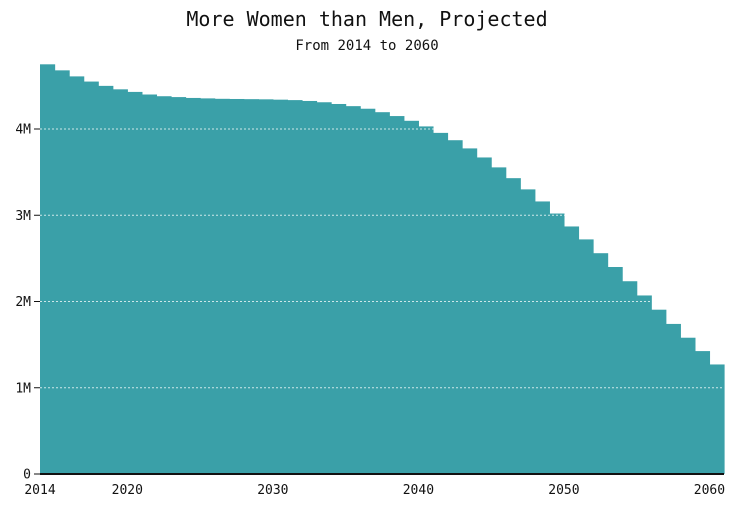 This screenshot has width=750, height=508. I want to click on x-axis: 2014 2020 2030 2040 2050 2060, so click(374, 485).